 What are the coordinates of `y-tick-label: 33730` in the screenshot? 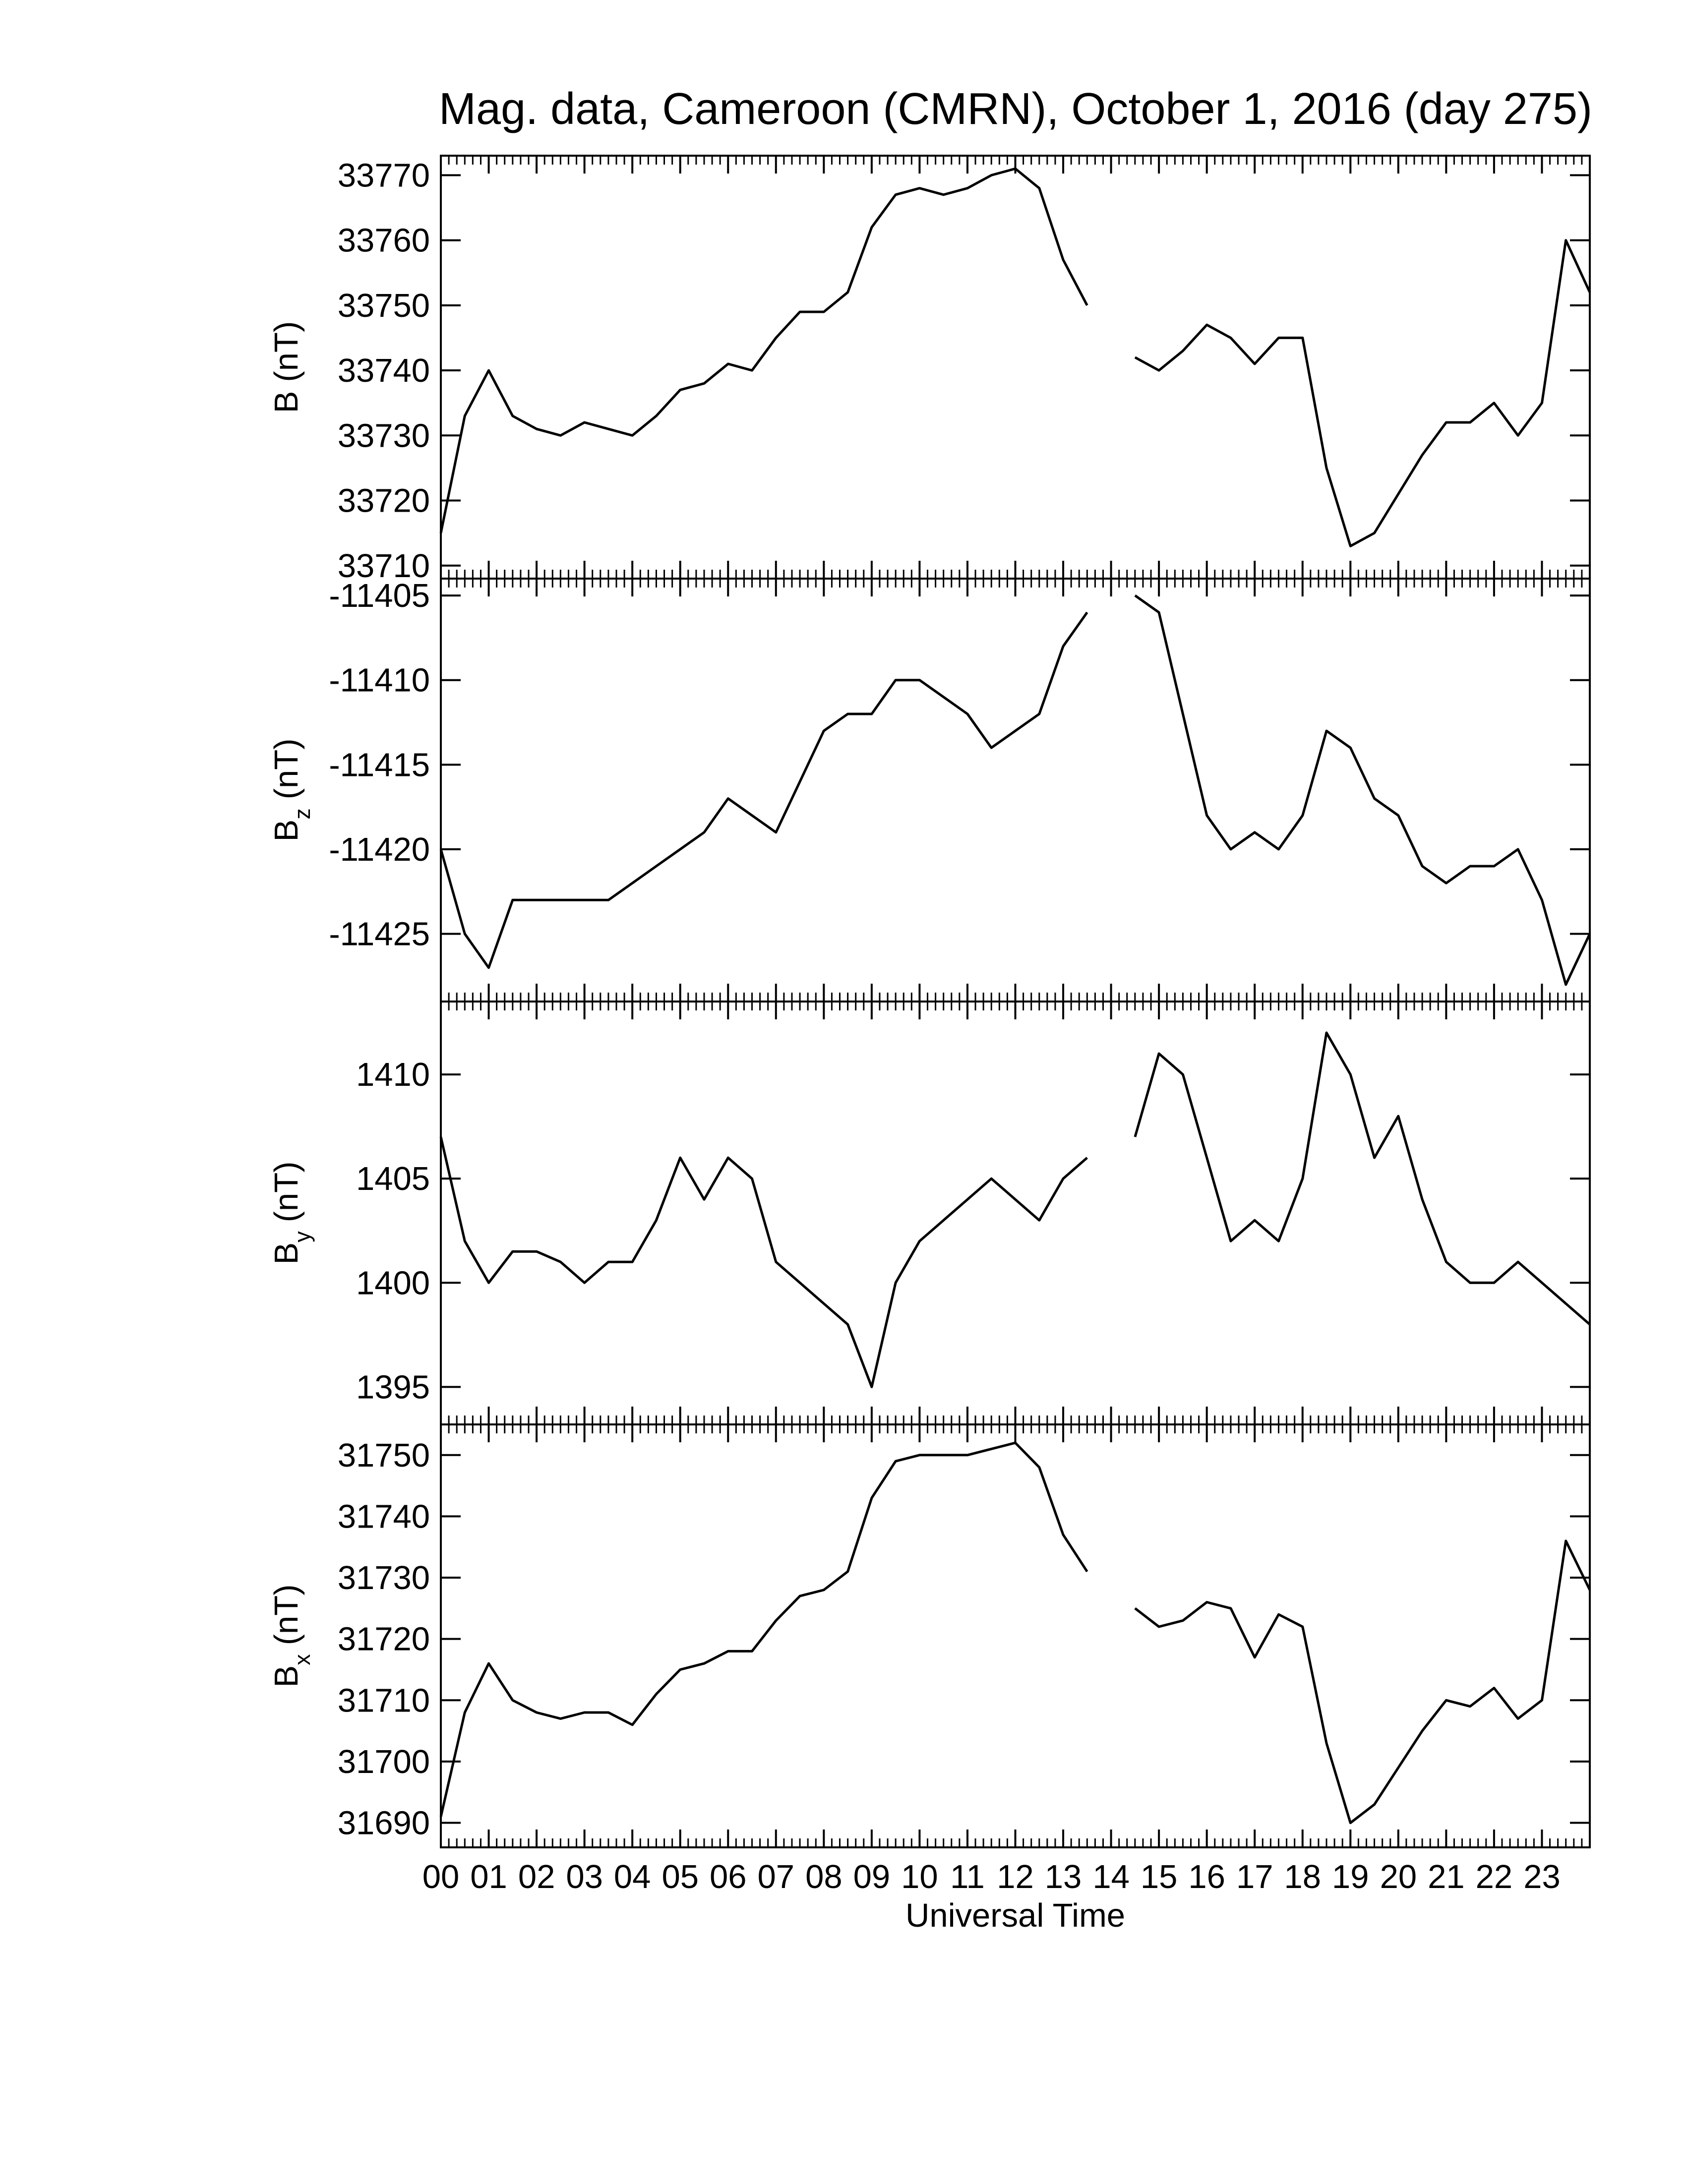 It's located at (384, 435).